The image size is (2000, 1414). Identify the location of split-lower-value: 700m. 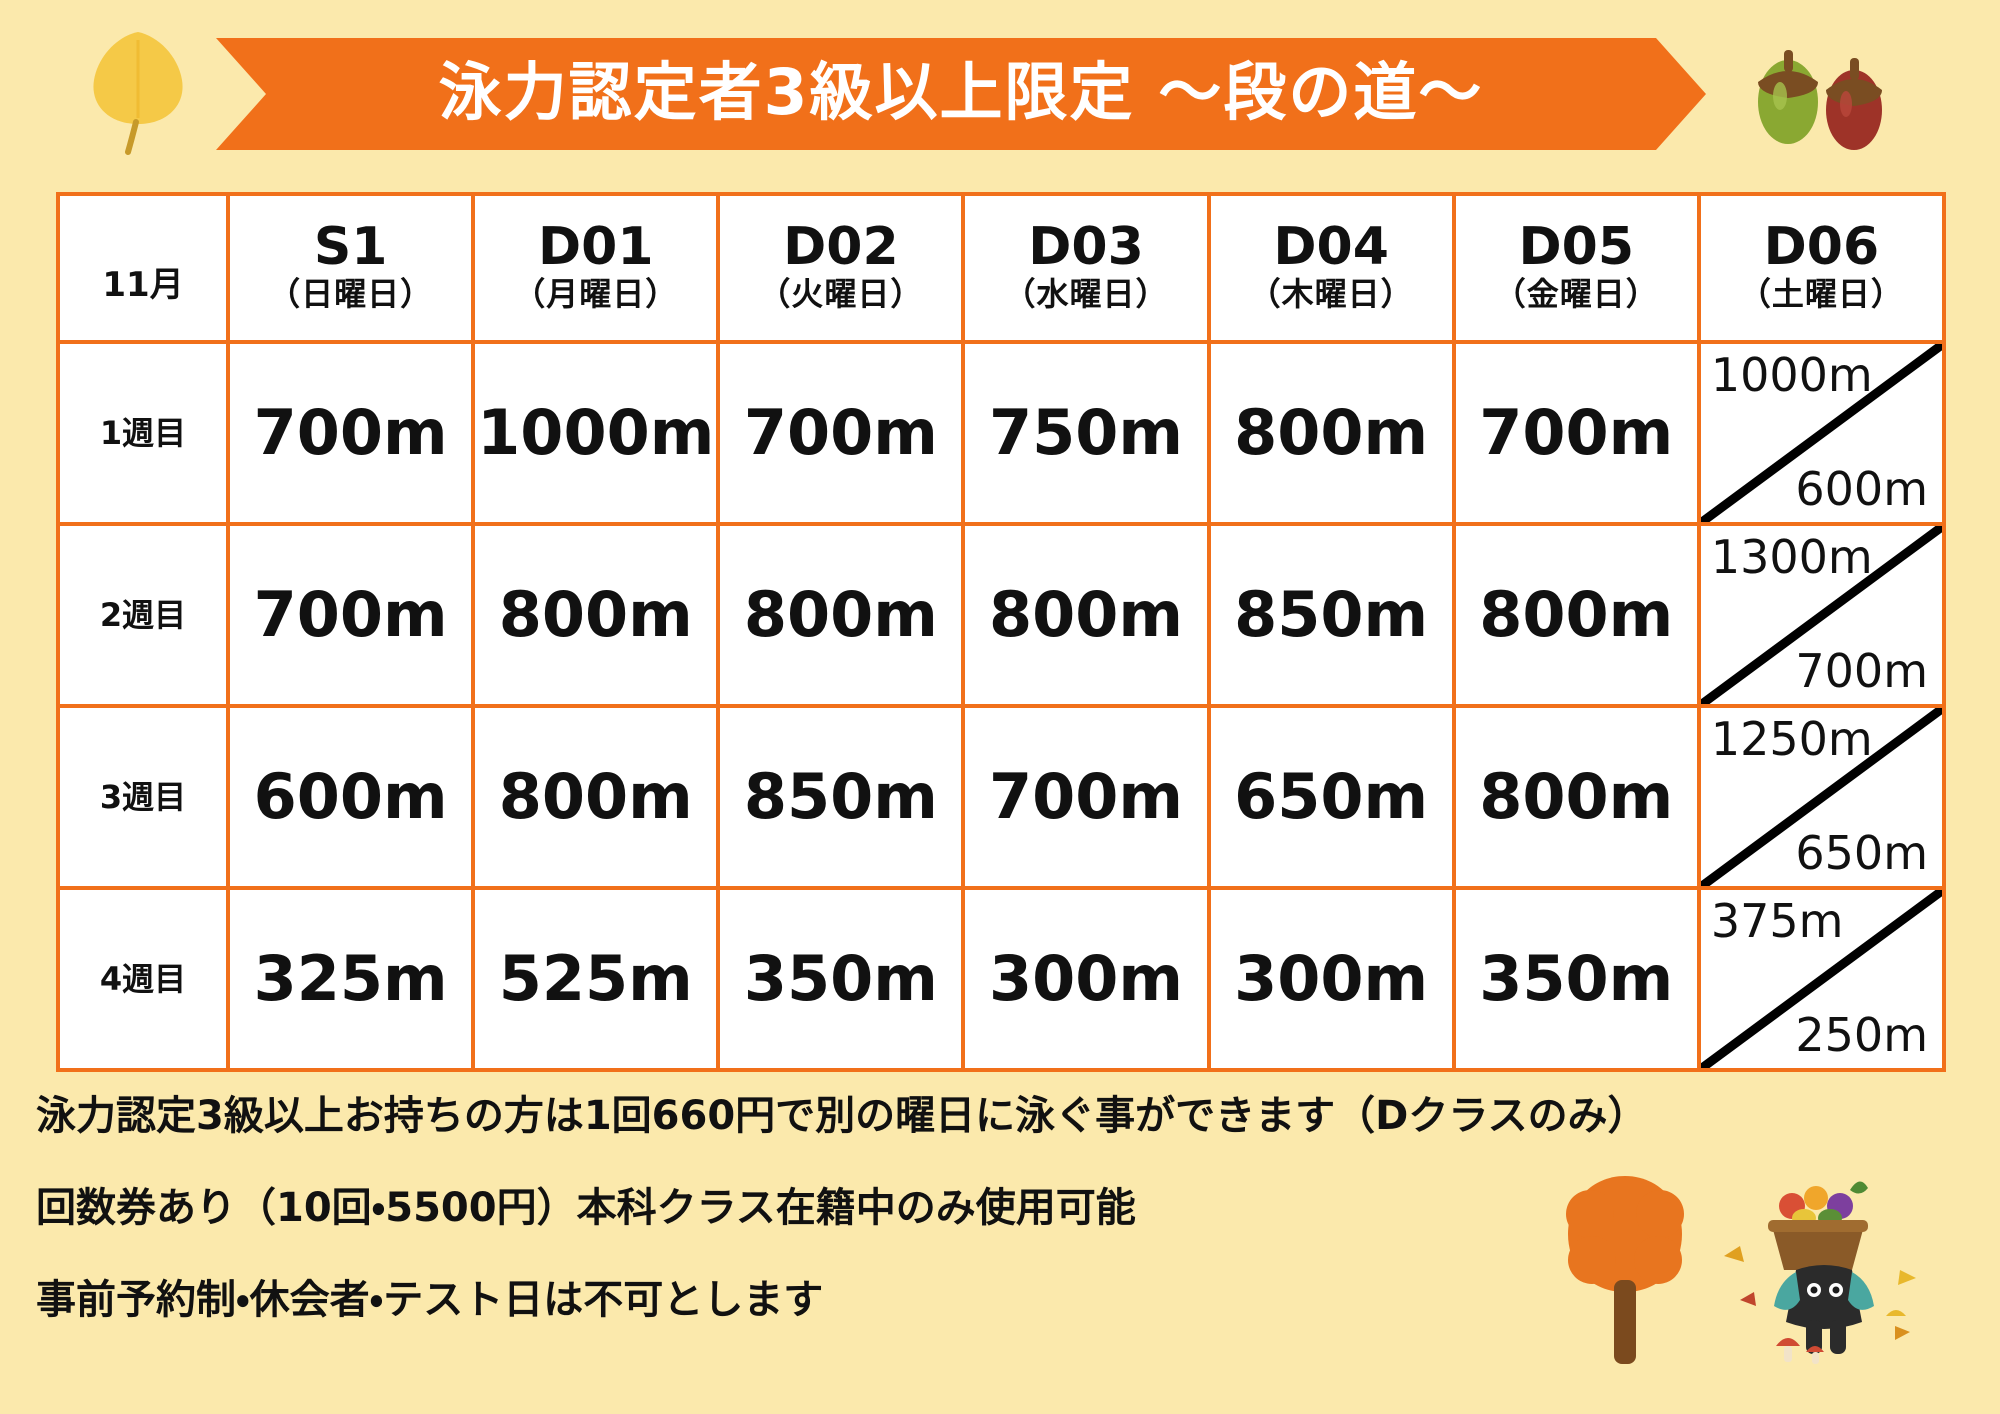
(1861, 671).